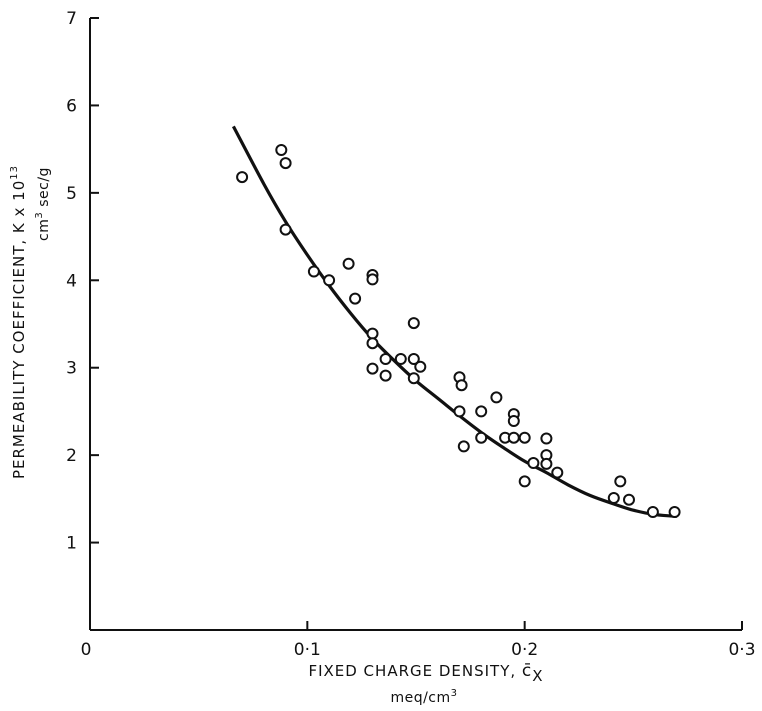  Describe the element at coordinates (71, 544) in the screenshot. I see `y-tick-label: 1` at that location.